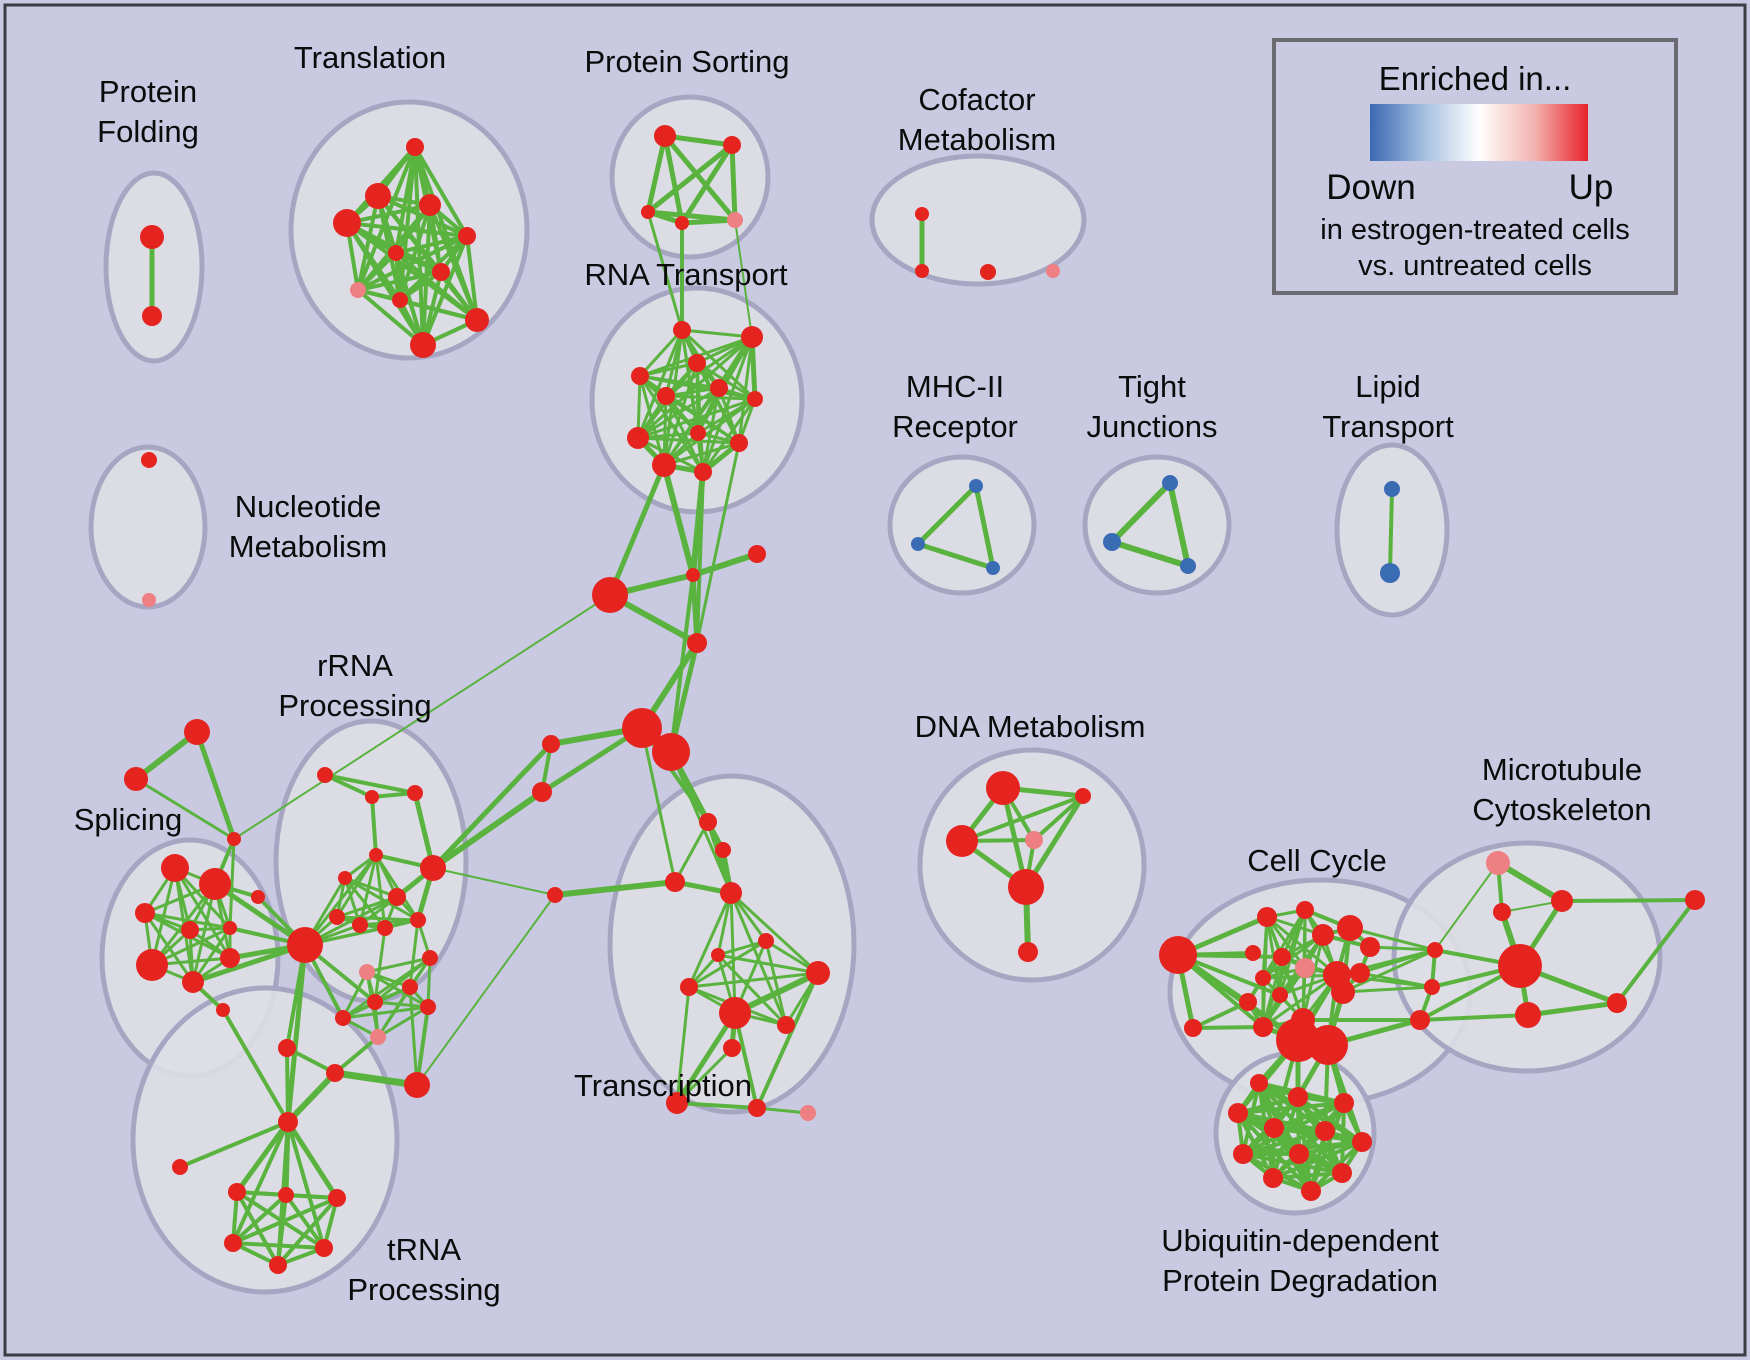  What do you see at coordinates (1498, 863) in the screenshot?
I see `node-k1` at bounding box center [1498, 863].